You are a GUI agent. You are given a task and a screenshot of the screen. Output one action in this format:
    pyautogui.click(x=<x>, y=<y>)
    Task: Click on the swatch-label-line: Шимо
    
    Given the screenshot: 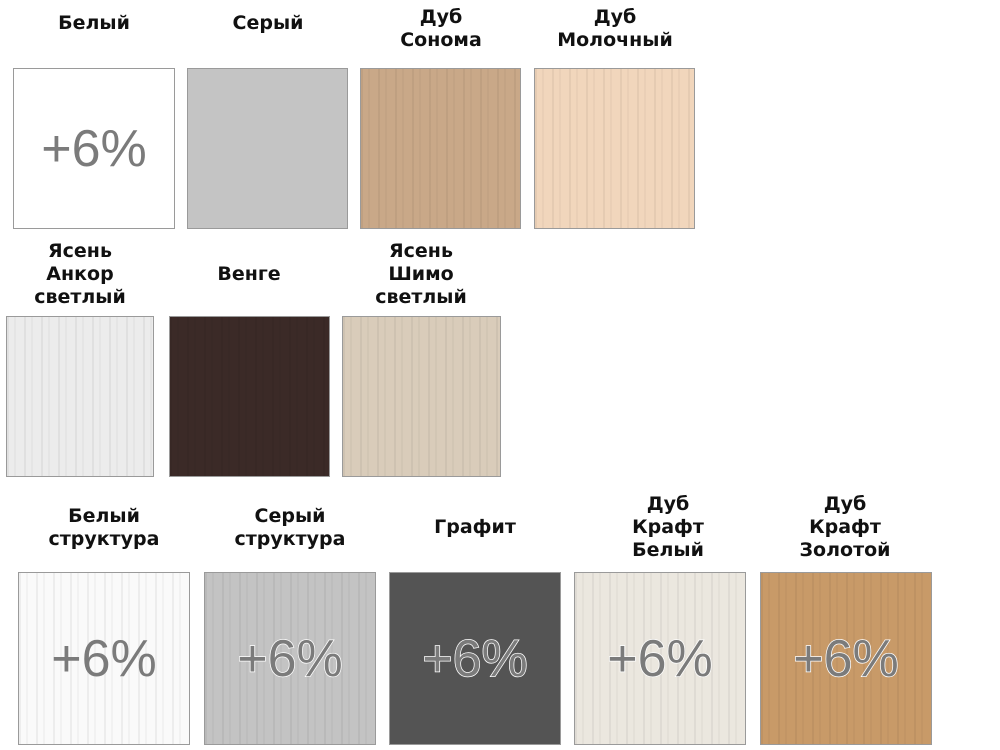 What is the action you would take?
    pyautogui.click(x=421, y=274)
    